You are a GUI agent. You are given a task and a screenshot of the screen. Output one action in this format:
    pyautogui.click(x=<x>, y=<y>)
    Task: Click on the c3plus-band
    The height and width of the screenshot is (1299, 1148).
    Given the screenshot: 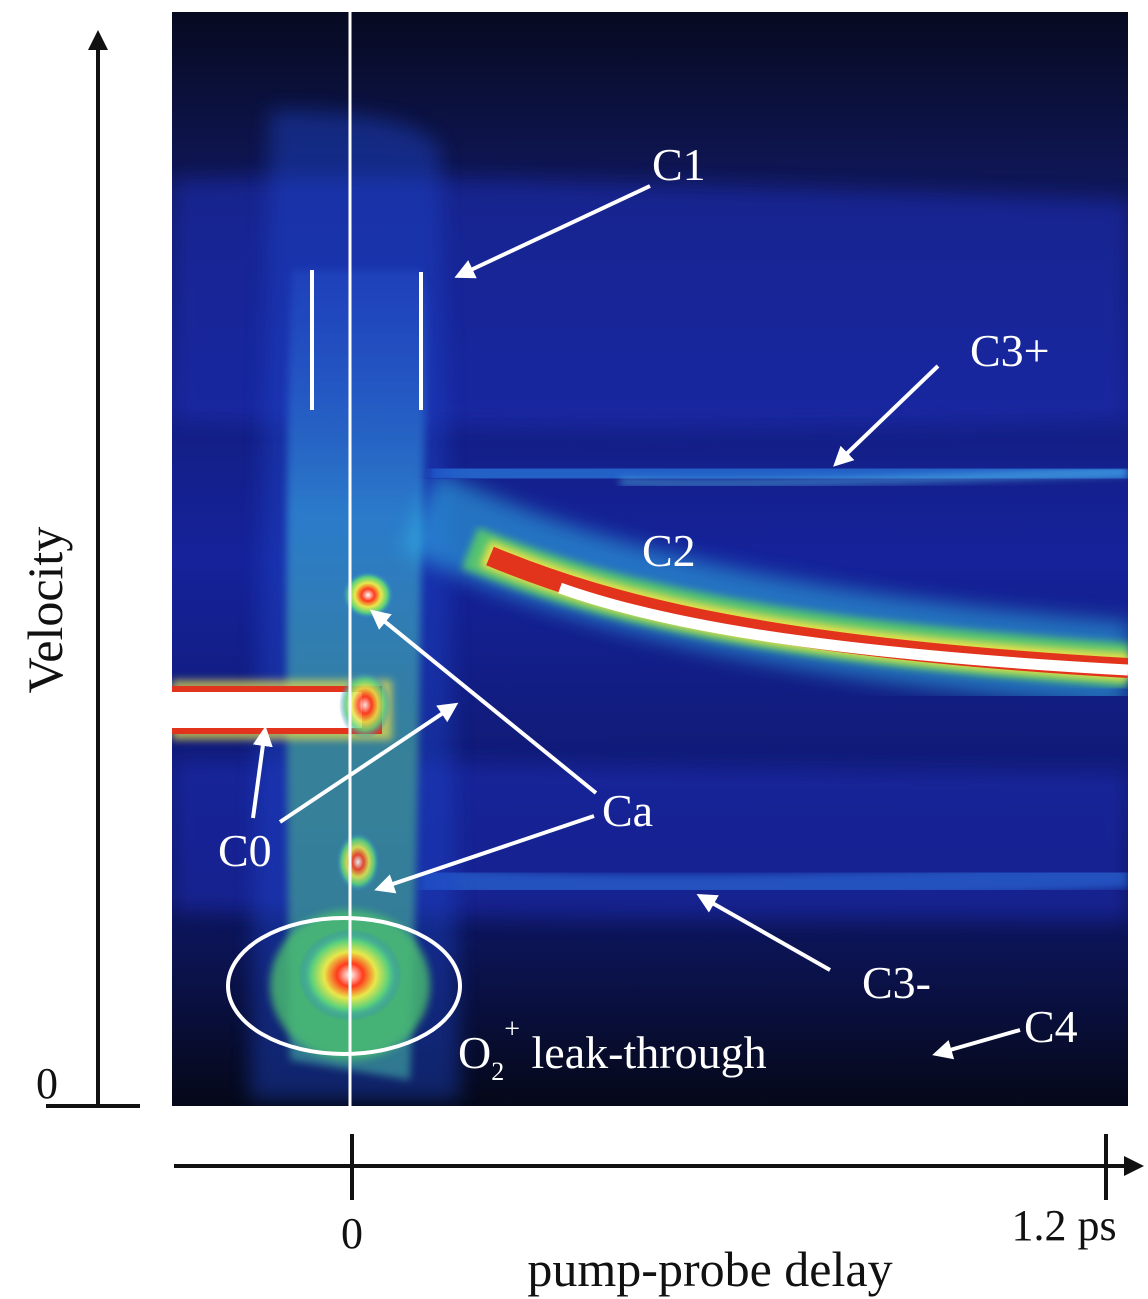 What is the action you would take?
    pyautogui.click(x=778, y=473)
    